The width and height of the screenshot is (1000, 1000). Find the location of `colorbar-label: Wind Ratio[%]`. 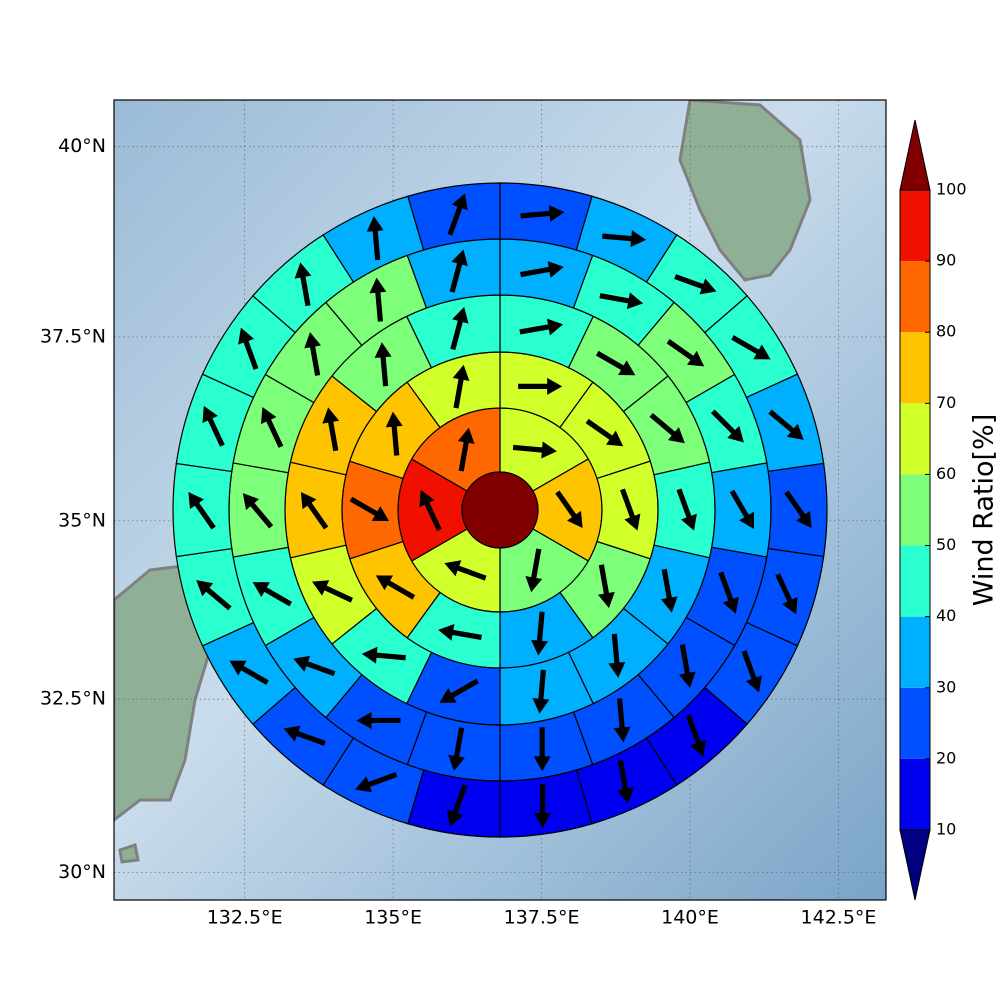

colorbar-label: Wind Ratio[%] is located at coordinates (984, 510).